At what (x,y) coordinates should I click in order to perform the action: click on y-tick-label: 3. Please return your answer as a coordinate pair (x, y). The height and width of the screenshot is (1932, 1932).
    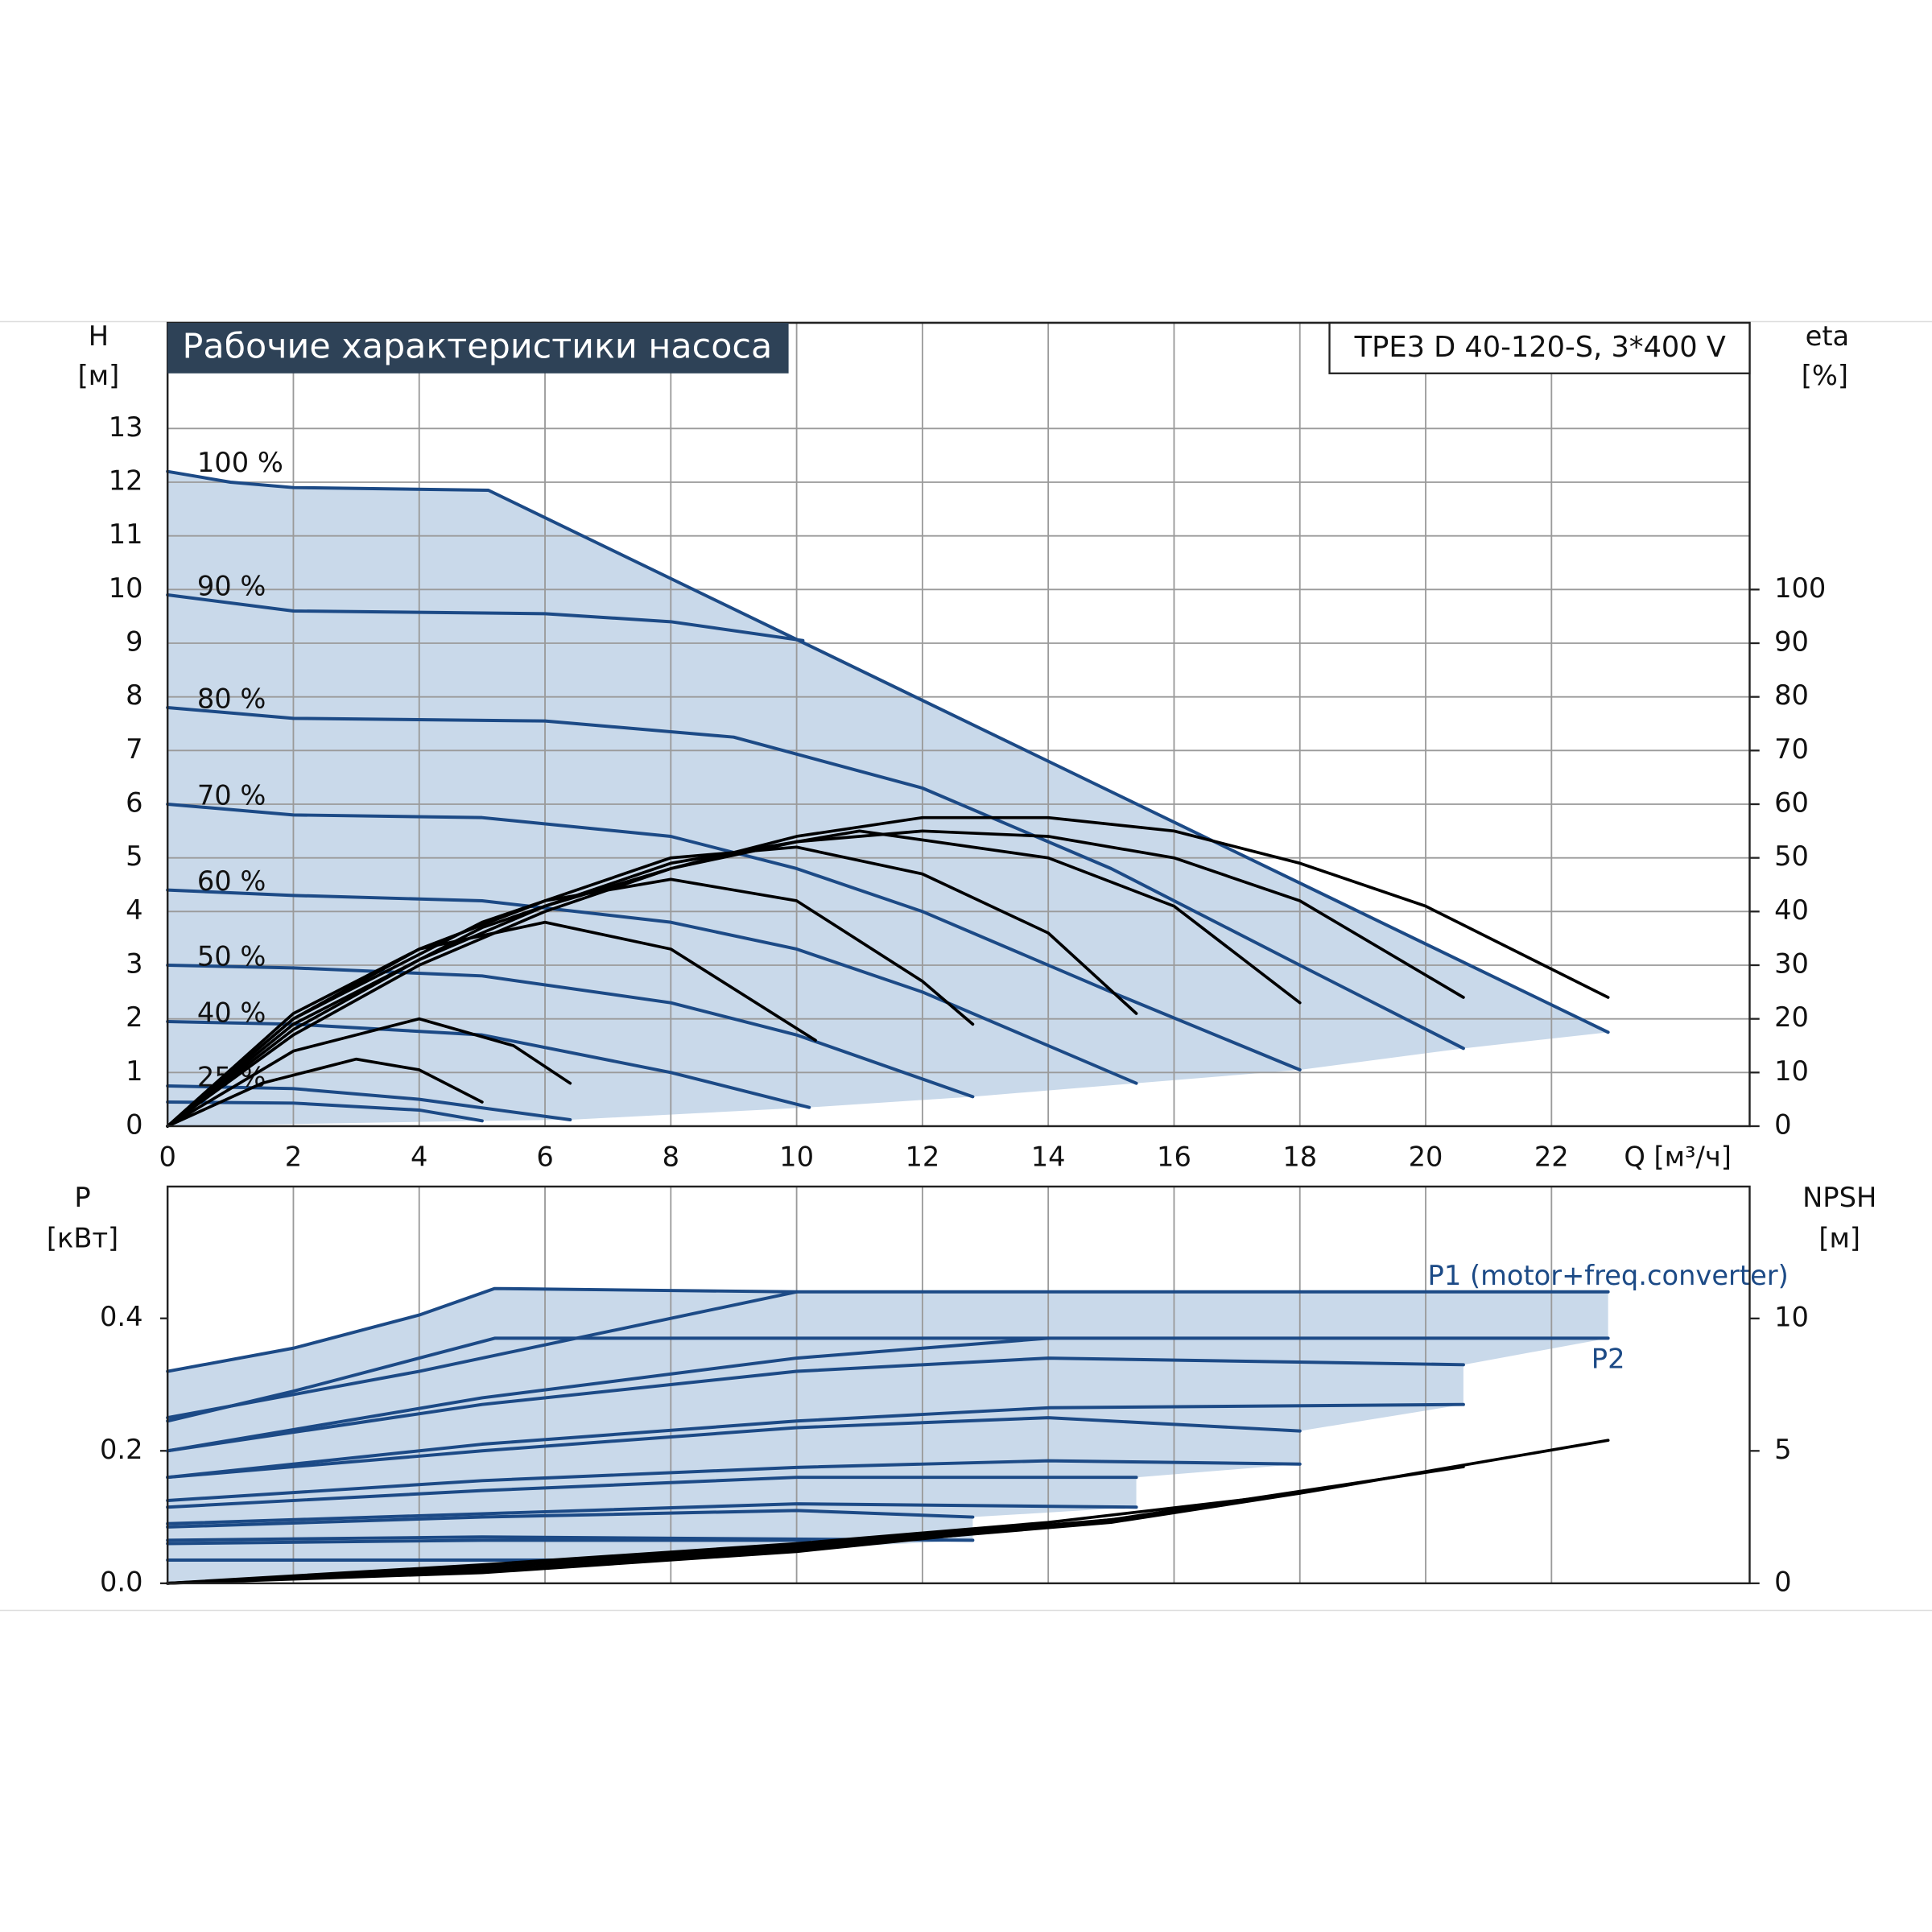
    Looking at the image, I should click on (134, 963).